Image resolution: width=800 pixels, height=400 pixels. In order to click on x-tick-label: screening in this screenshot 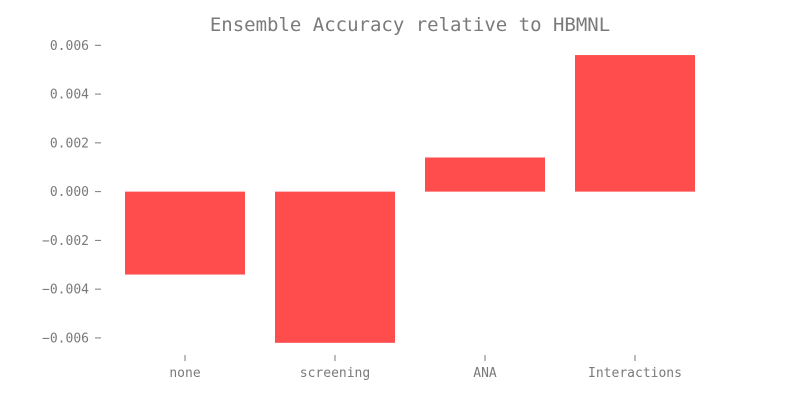, I will do `click(335, 373)`.